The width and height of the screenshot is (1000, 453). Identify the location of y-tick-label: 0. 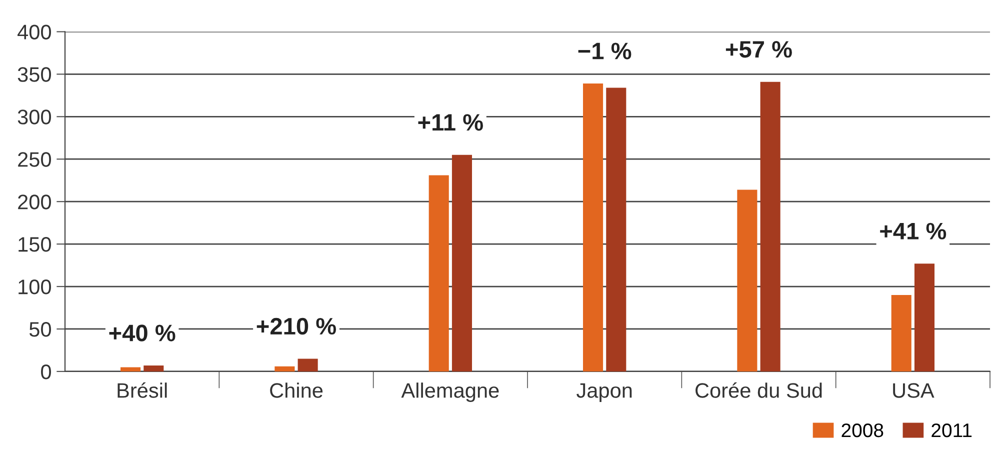
(46, 372).